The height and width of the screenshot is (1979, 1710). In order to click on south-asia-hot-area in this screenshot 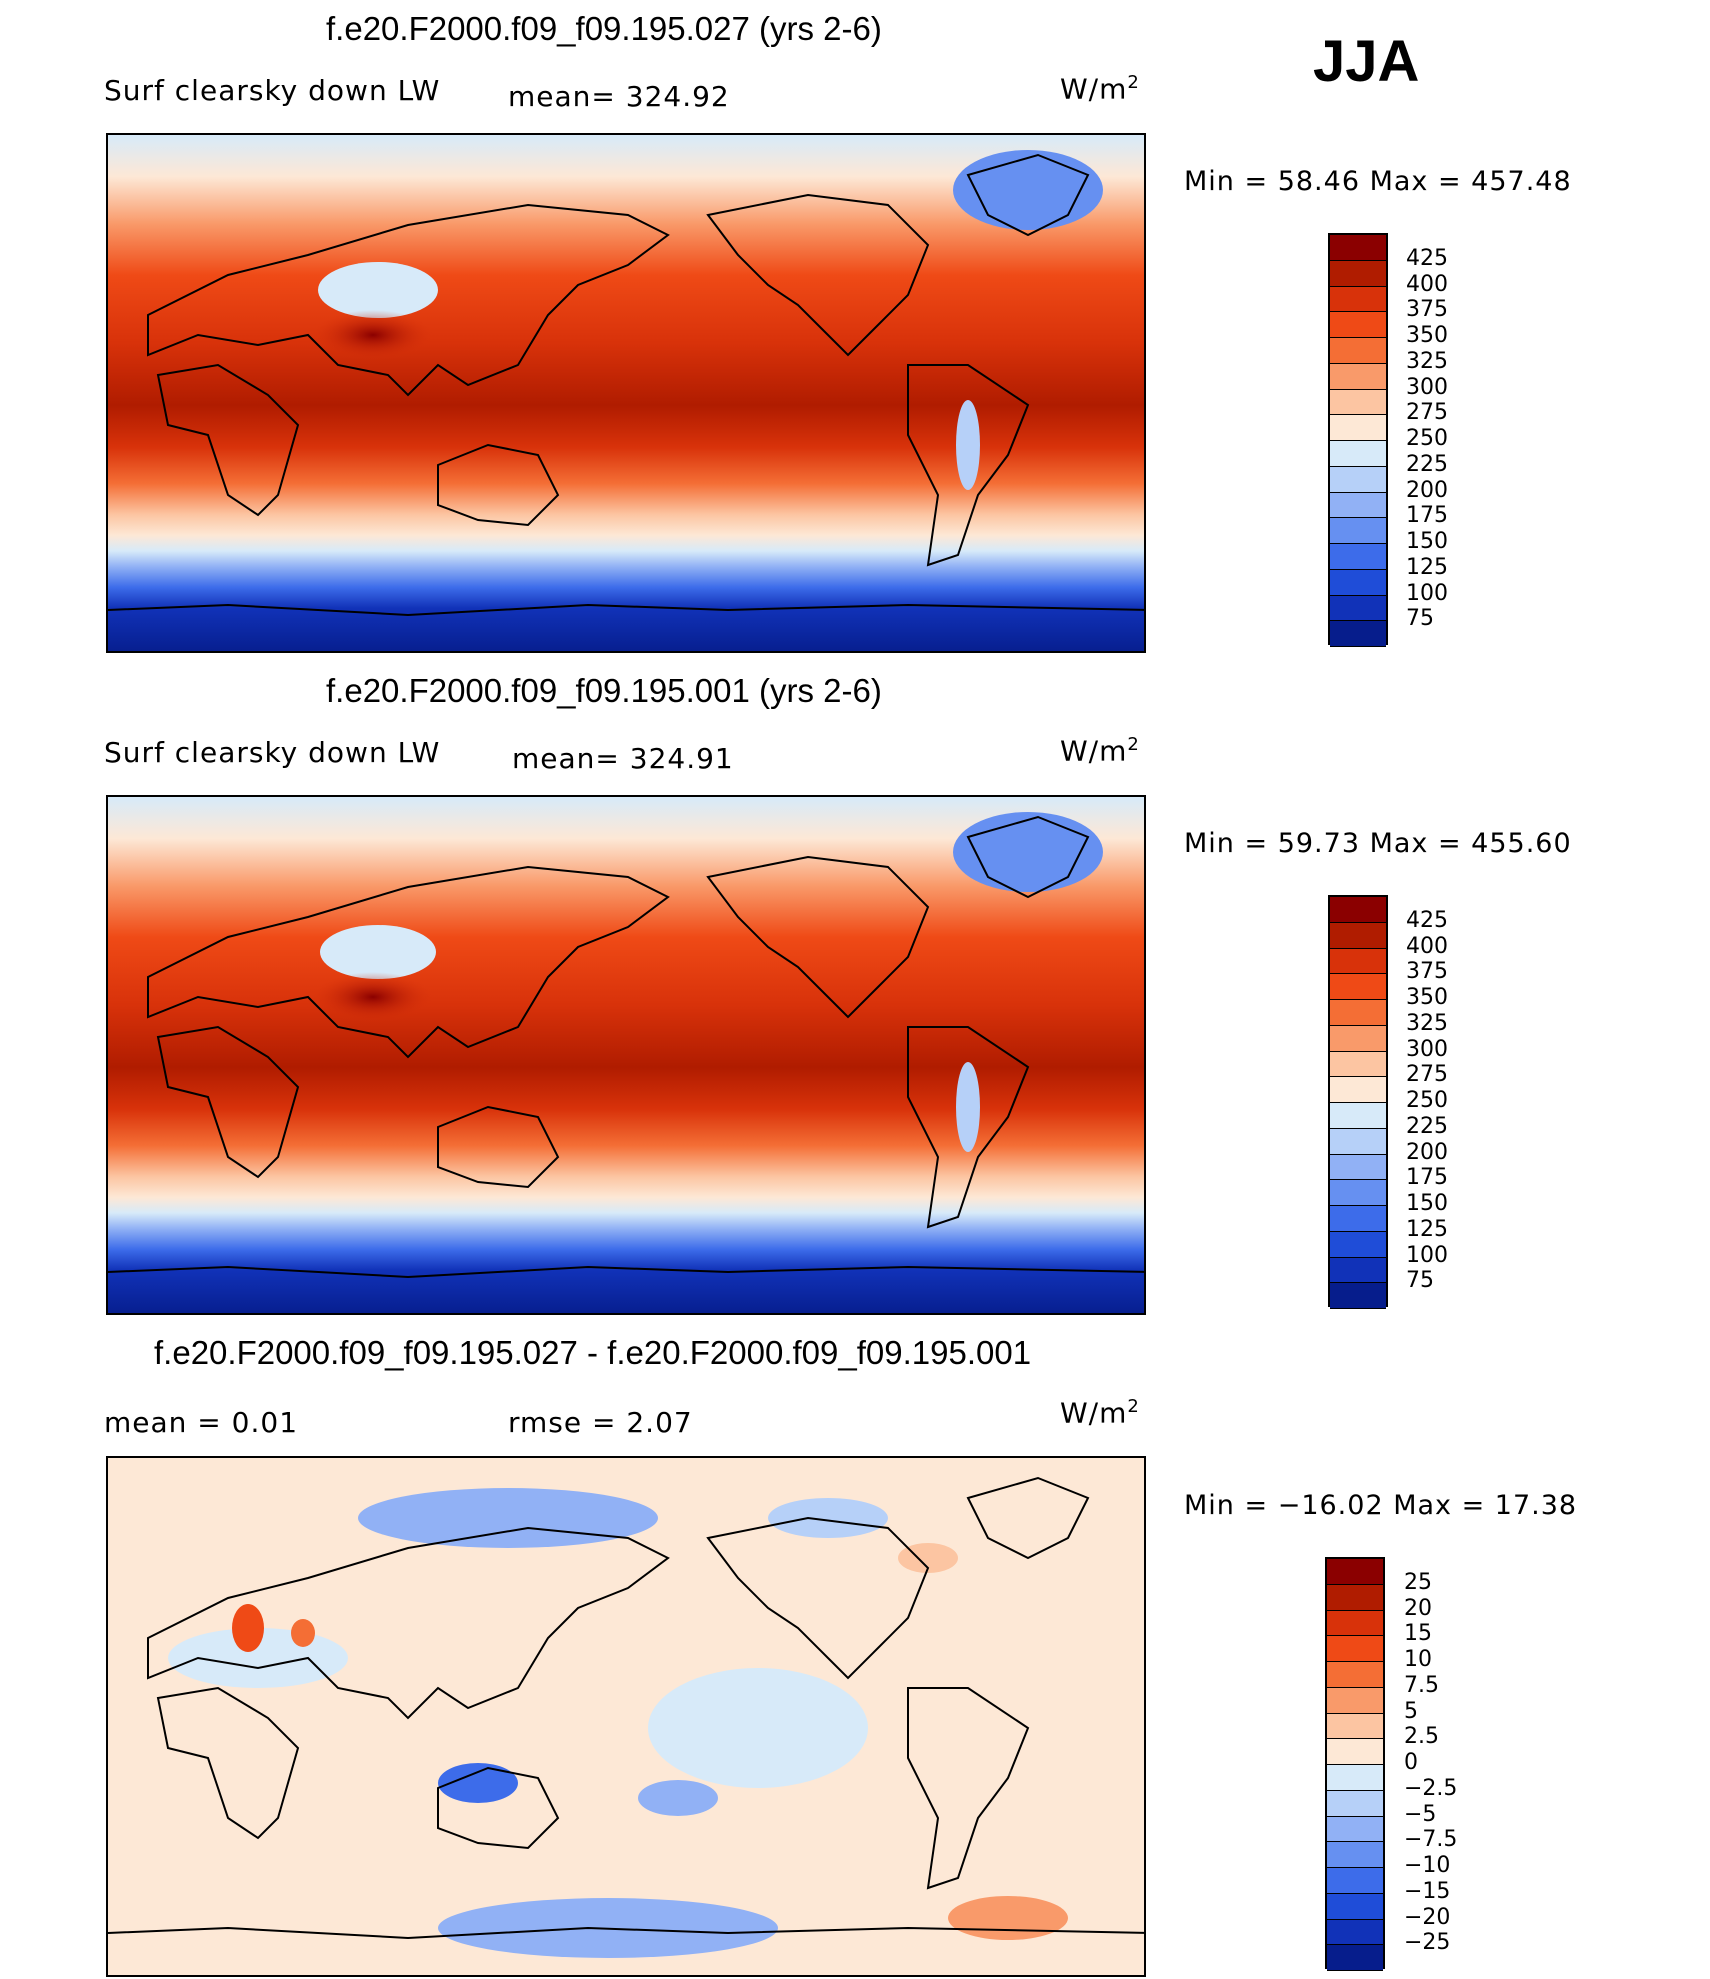, I will do `click(373, 997)`.